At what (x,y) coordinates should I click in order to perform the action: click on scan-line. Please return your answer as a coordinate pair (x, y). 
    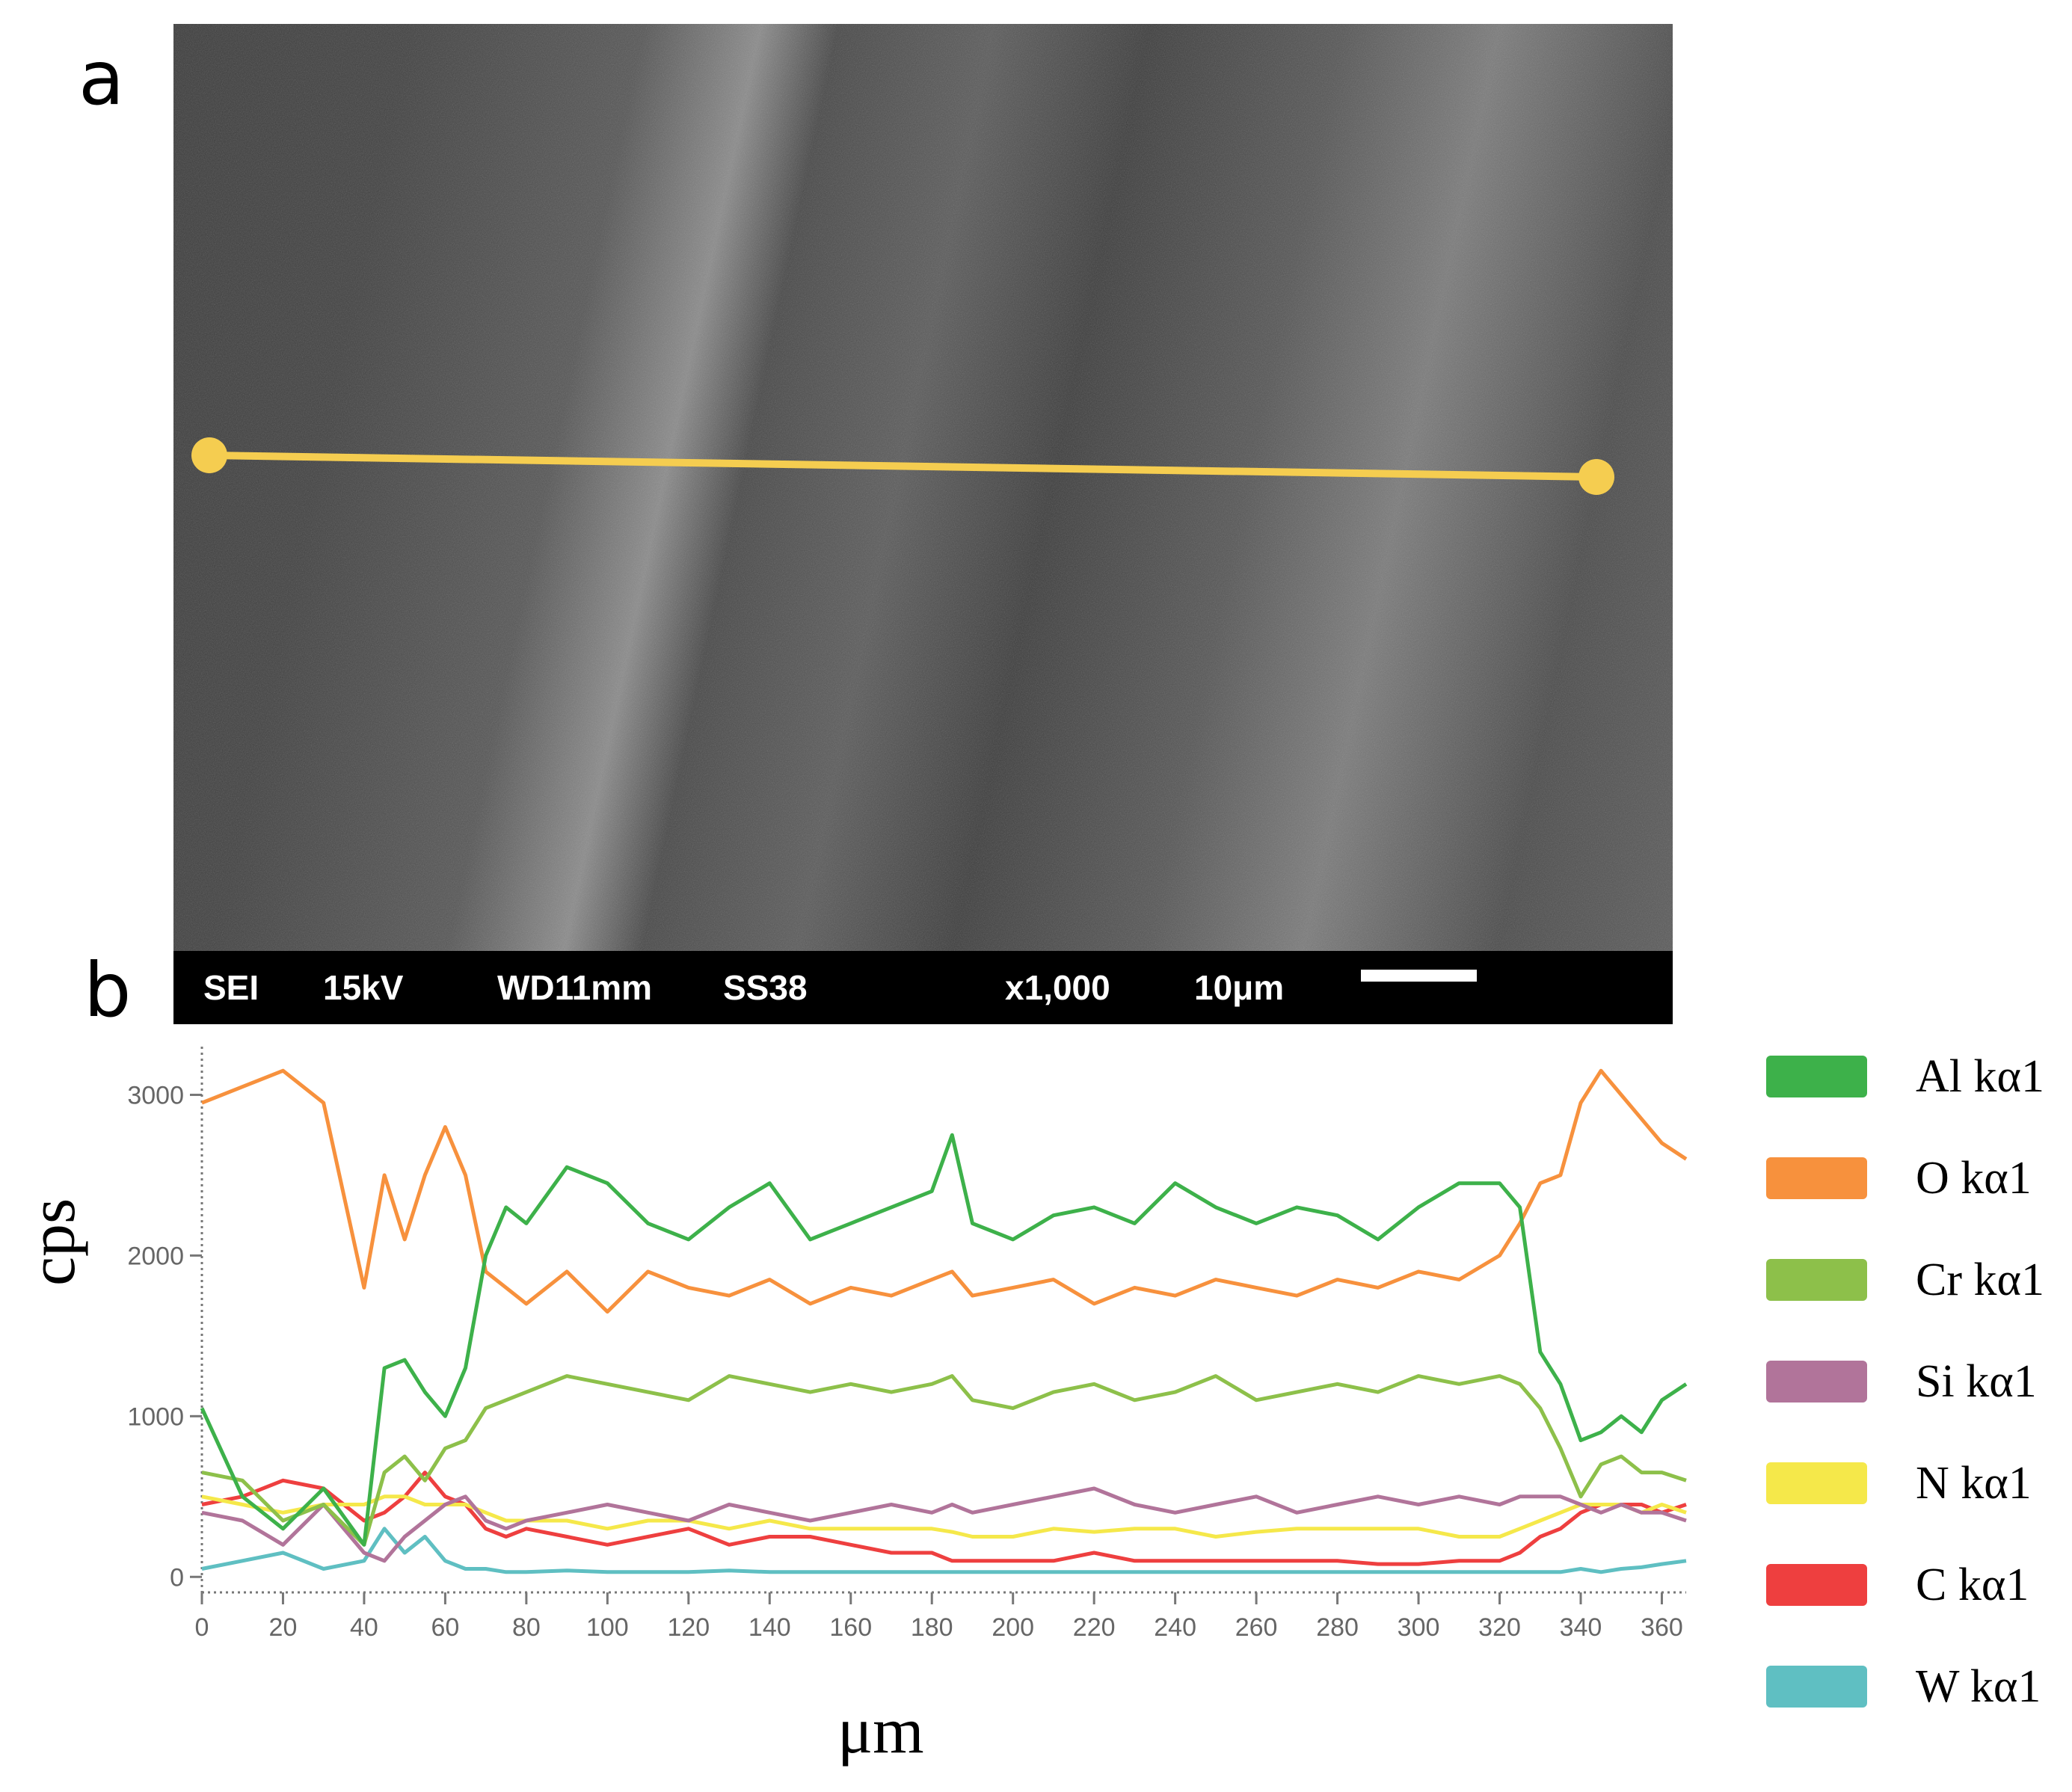
    Looking at the image, I should click on (903, 466).